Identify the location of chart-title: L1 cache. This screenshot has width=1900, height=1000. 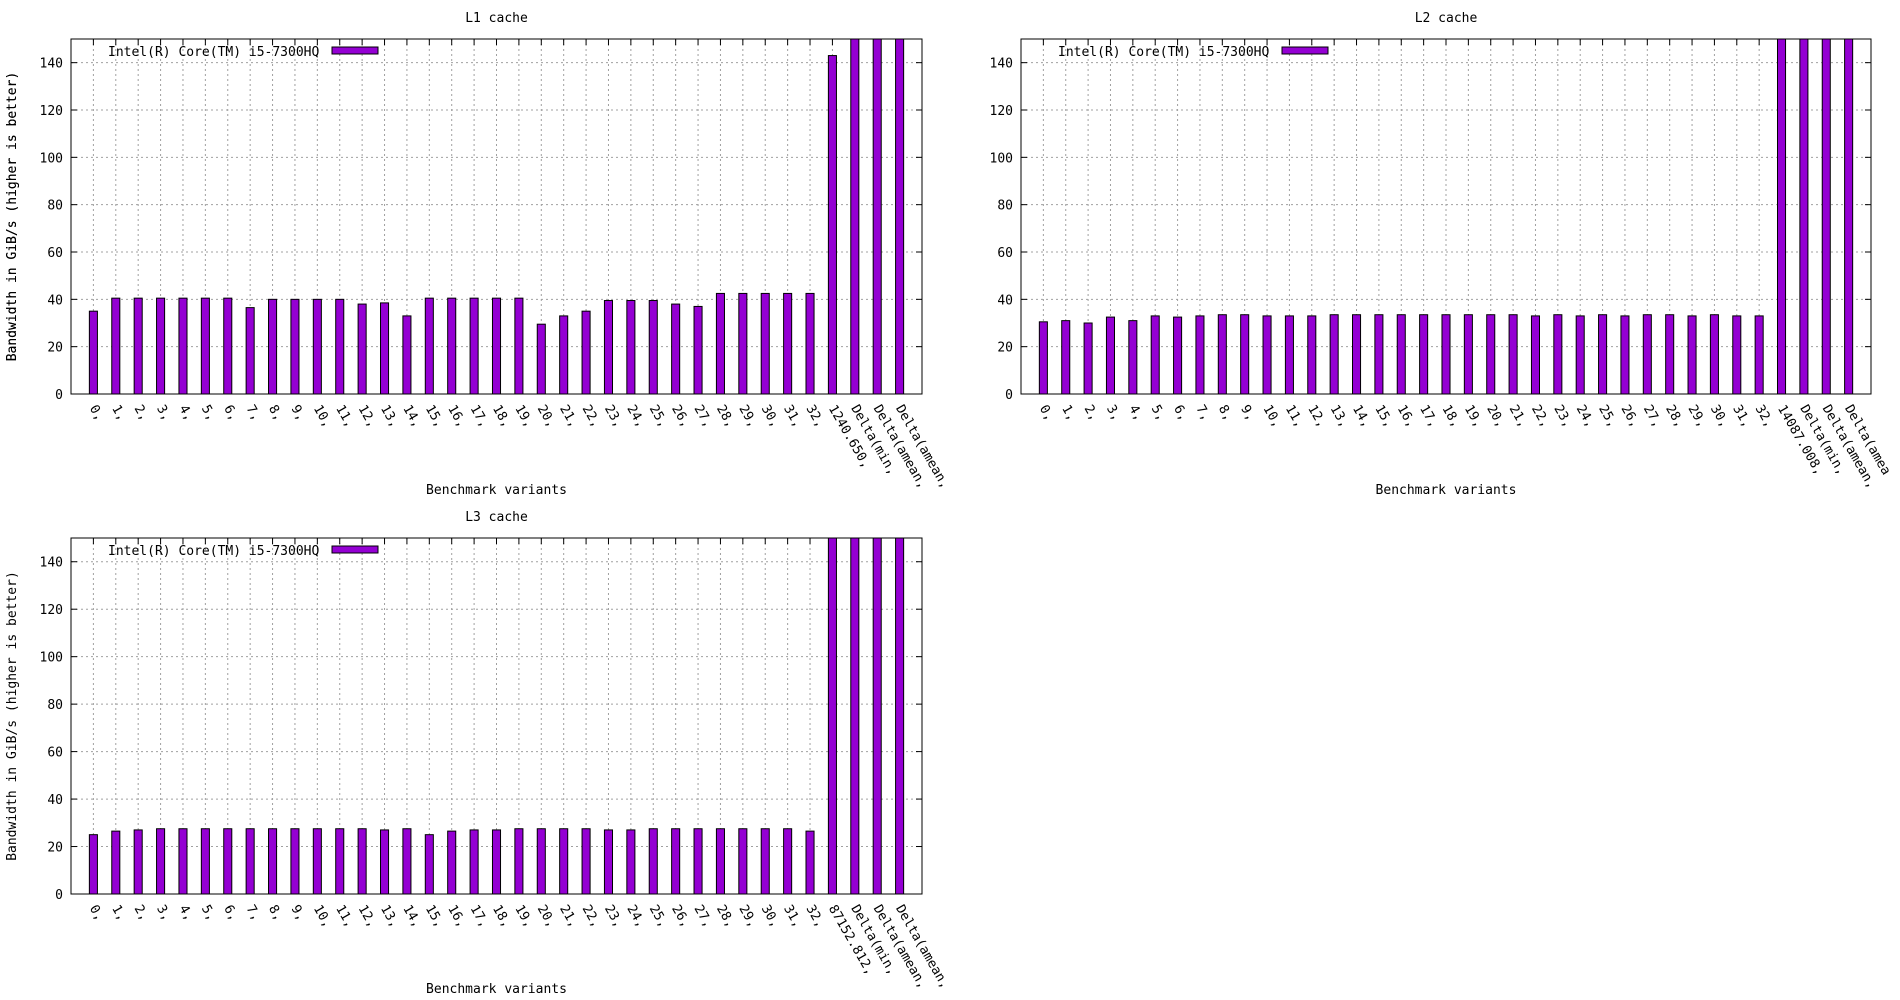
(496, 18).